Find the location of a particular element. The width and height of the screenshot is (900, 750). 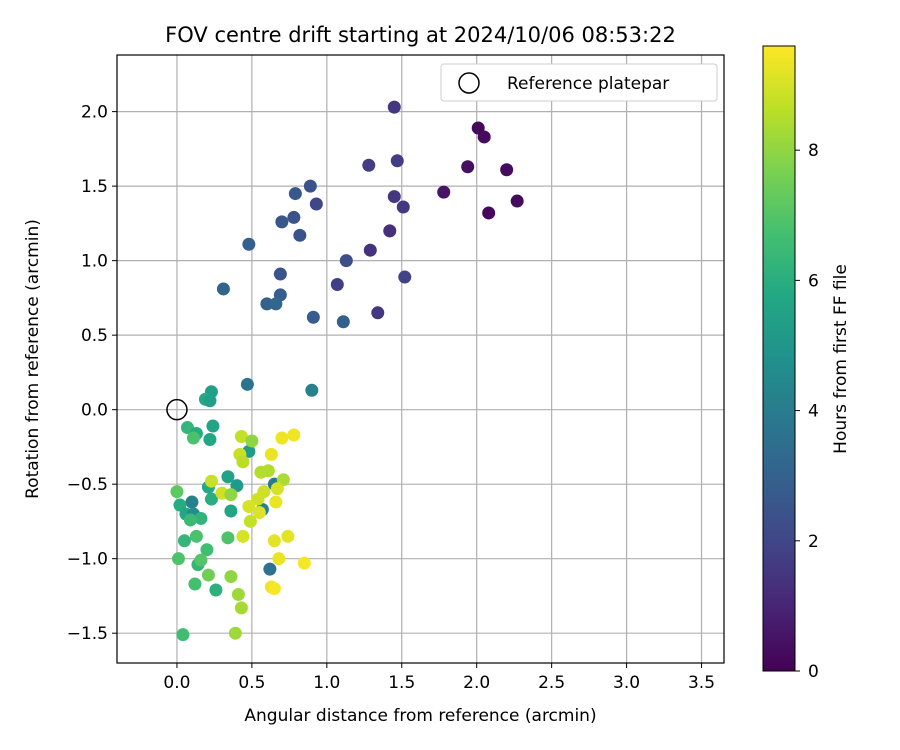

legend-box is located at coordinates (579, 82).